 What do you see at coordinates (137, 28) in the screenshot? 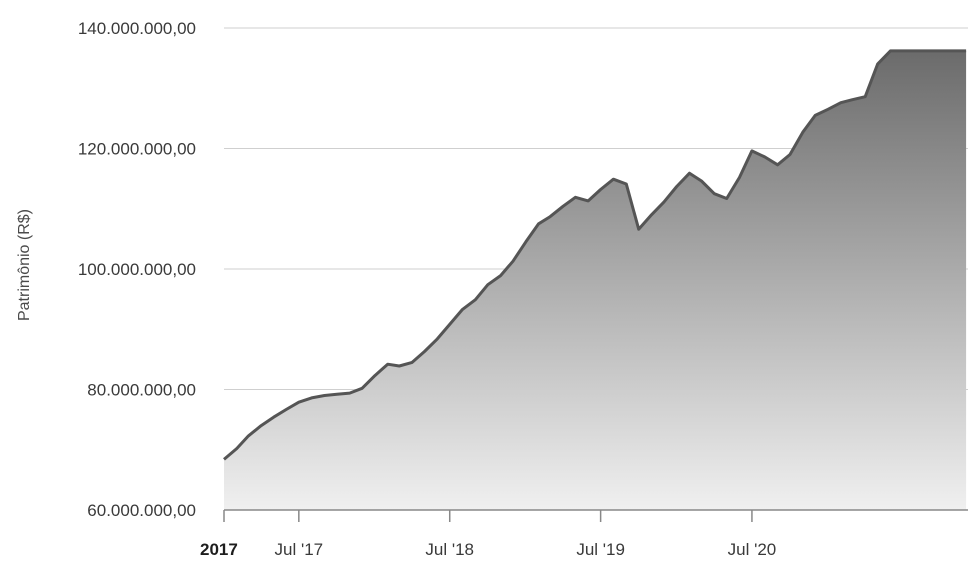
I see `y-tick-label: 140.000.000,00` at bounding box center [137, 28].